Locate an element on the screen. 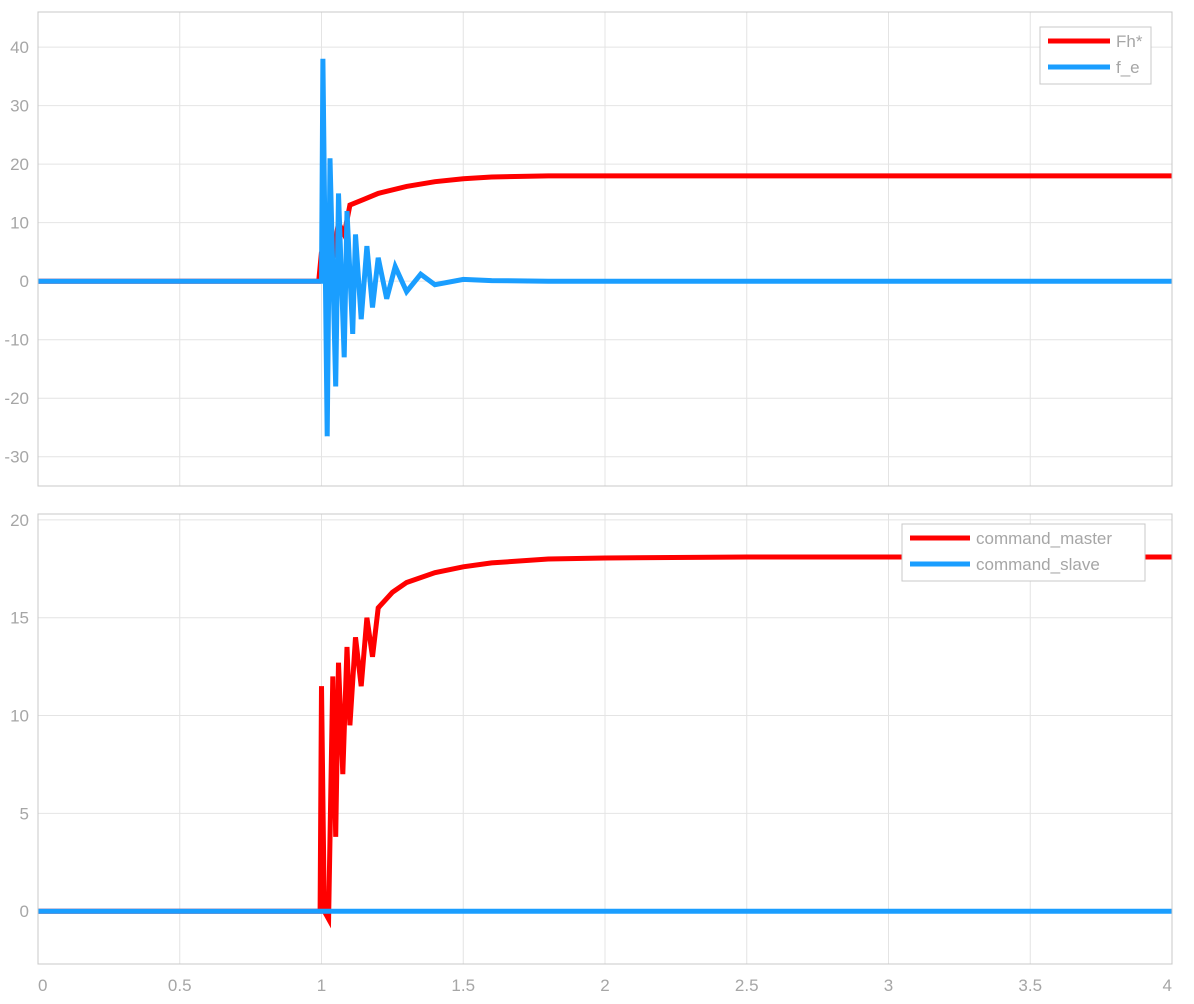  y-tick-label: 15 is located at coordinates (19, 618).